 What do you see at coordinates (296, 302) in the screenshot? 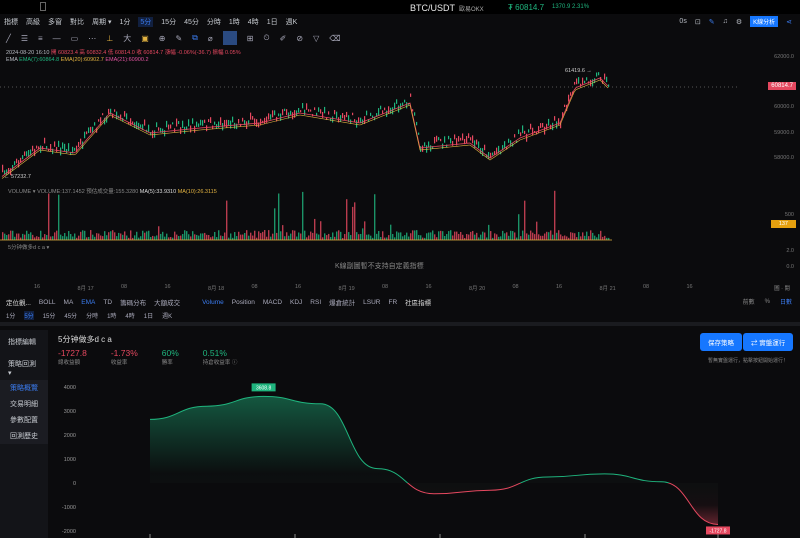
I see `sub-indicator: KDJ` at bounding box center [296, 302].